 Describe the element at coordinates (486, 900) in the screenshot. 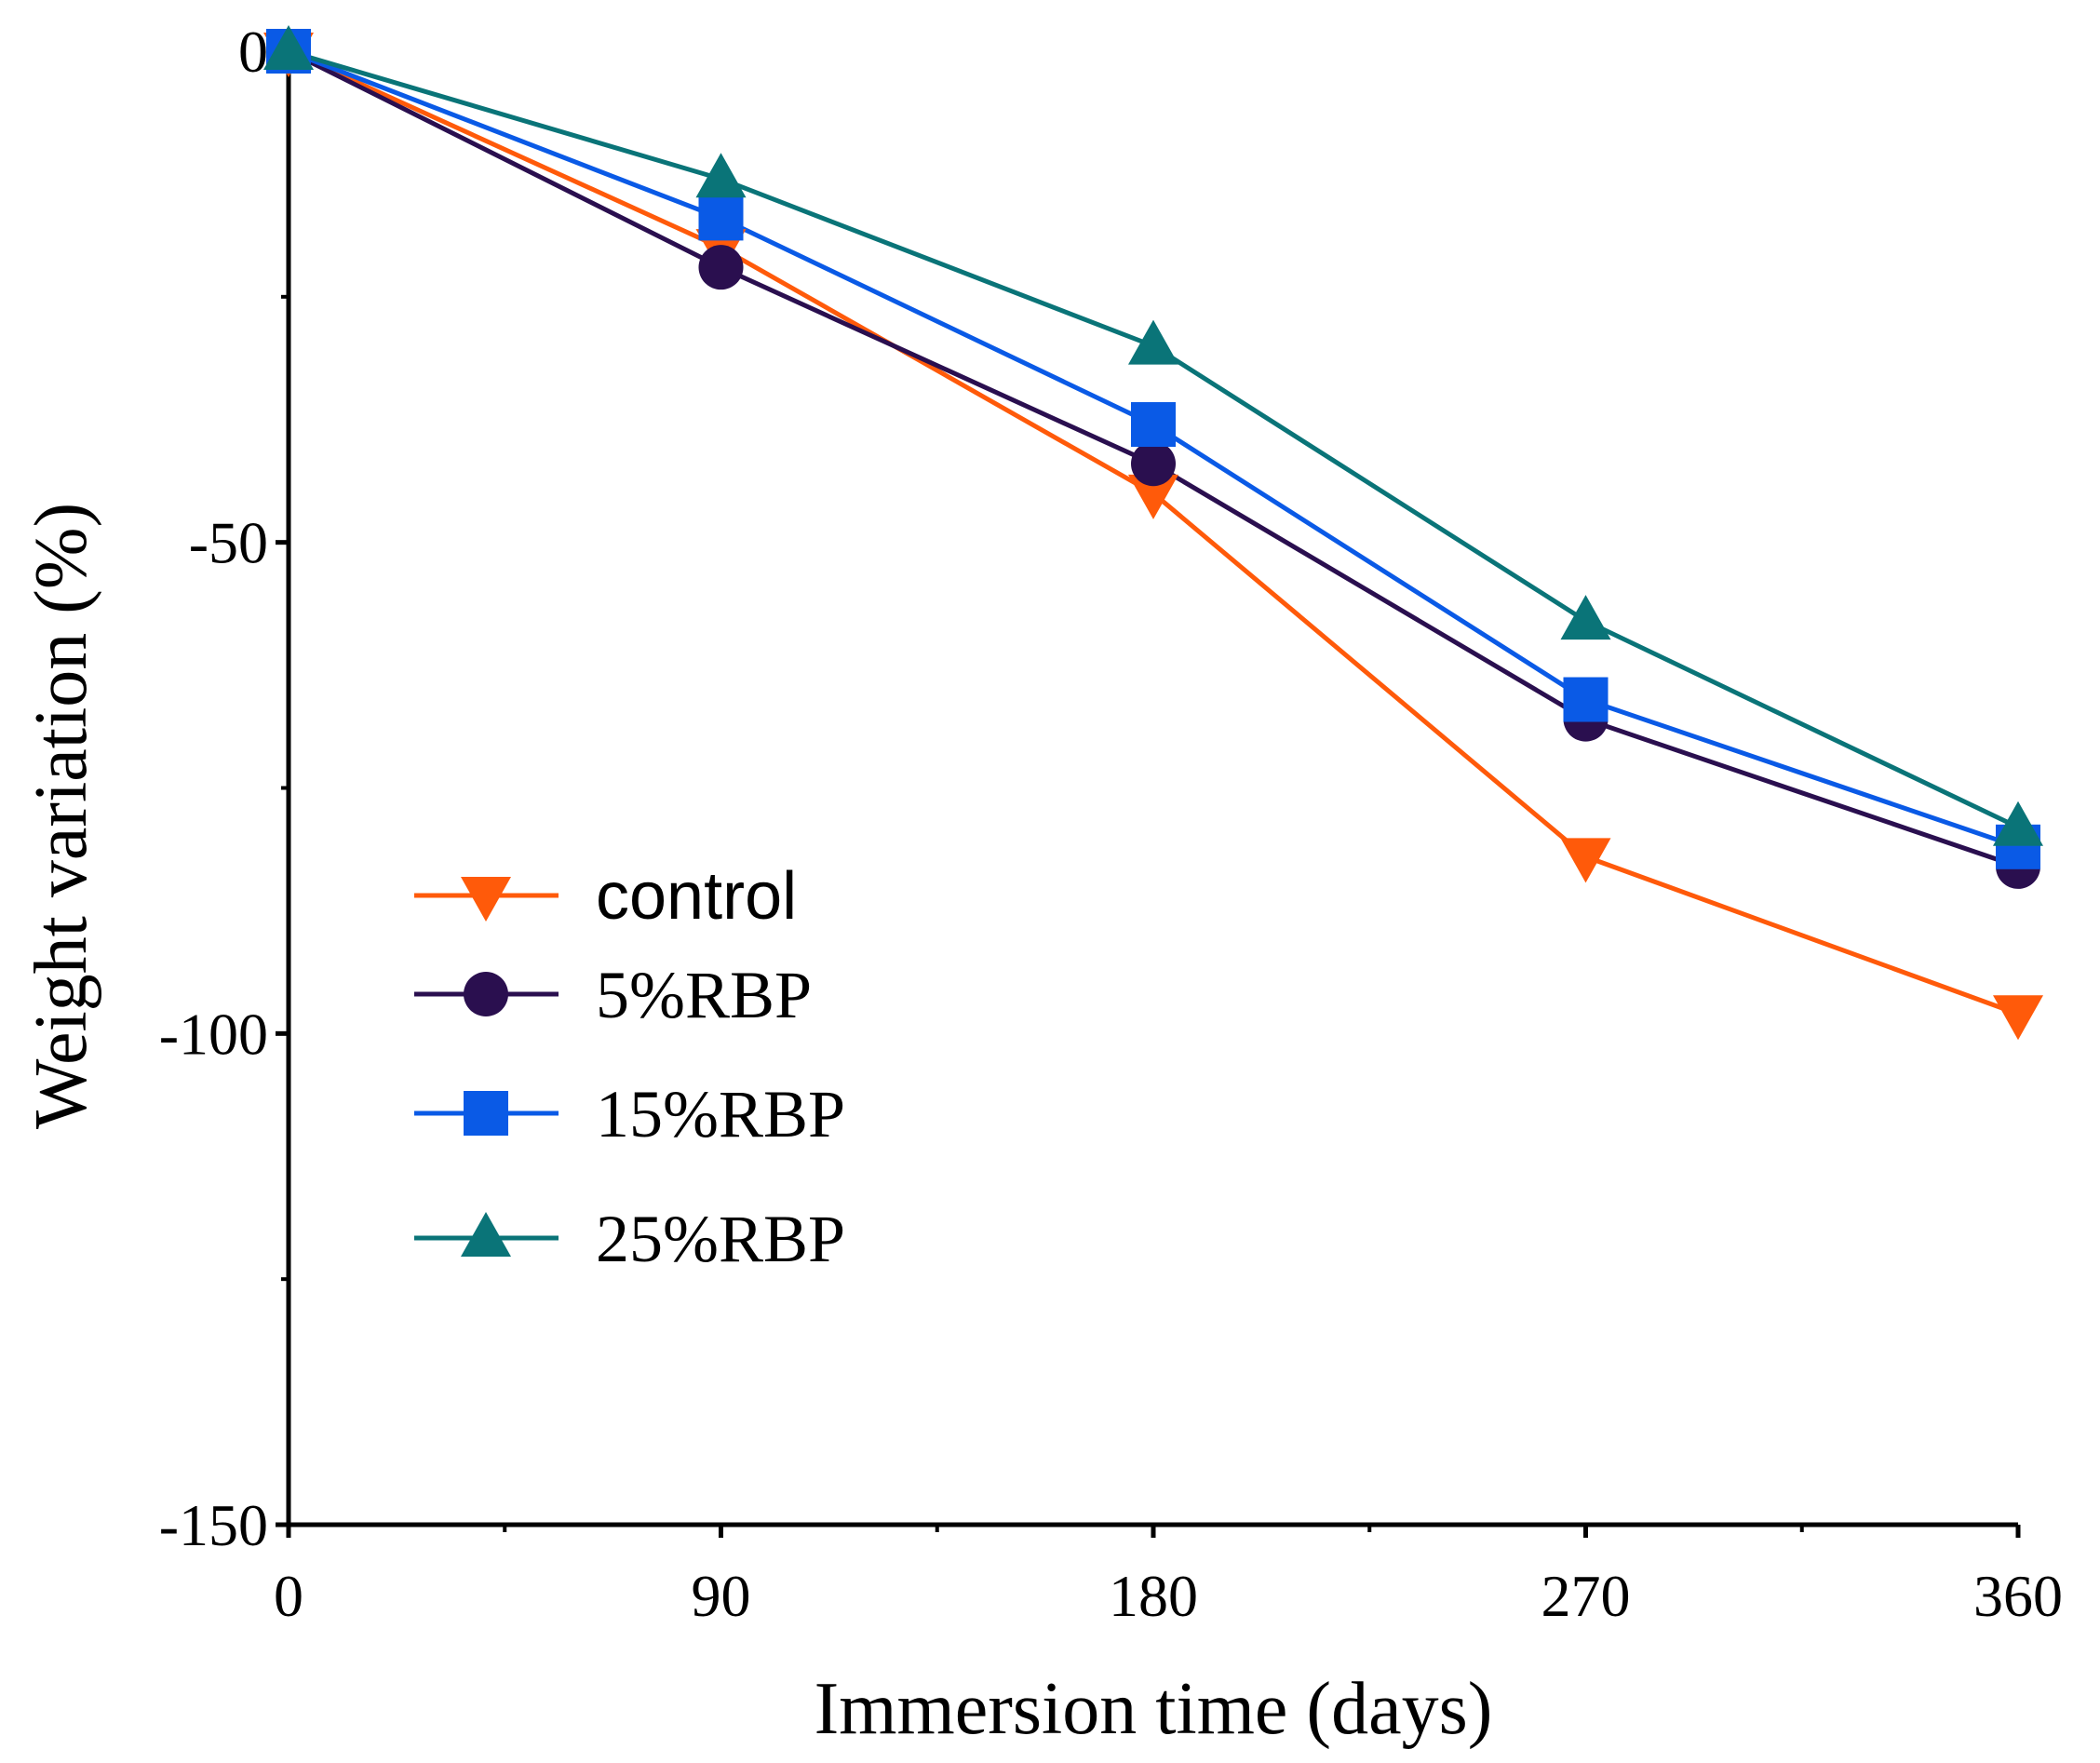

I see `legend-marker-control` at that location.